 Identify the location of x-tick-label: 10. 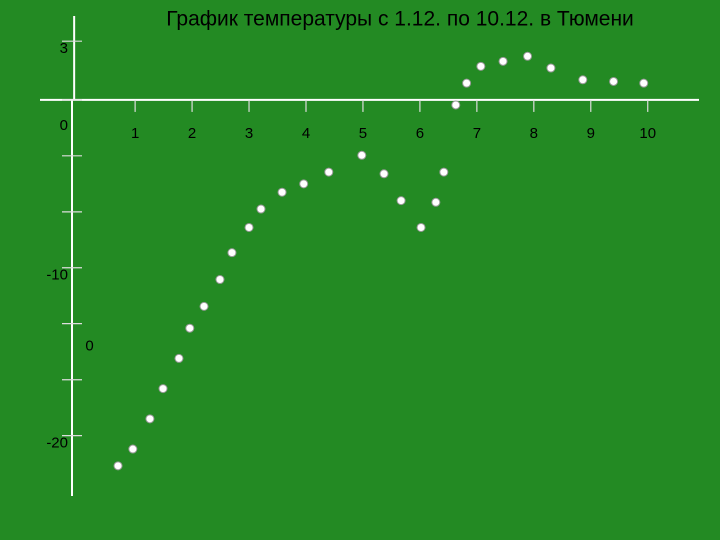
(647, 133).